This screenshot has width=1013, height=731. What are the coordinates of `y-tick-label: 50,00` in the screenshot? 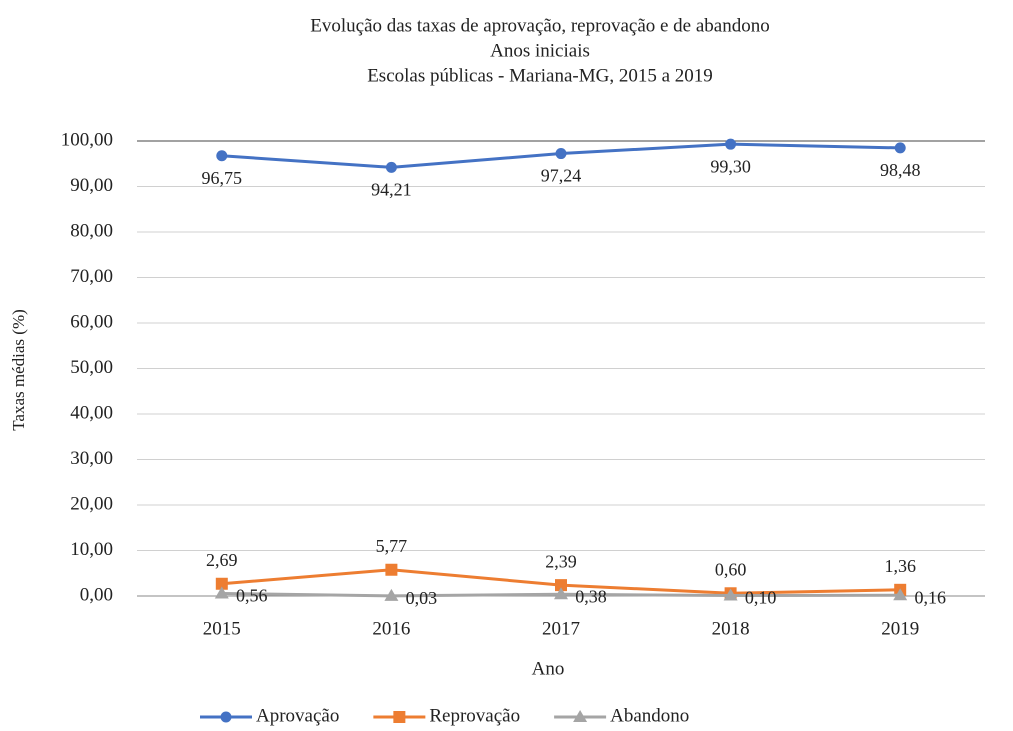 It's located at (91, 367).